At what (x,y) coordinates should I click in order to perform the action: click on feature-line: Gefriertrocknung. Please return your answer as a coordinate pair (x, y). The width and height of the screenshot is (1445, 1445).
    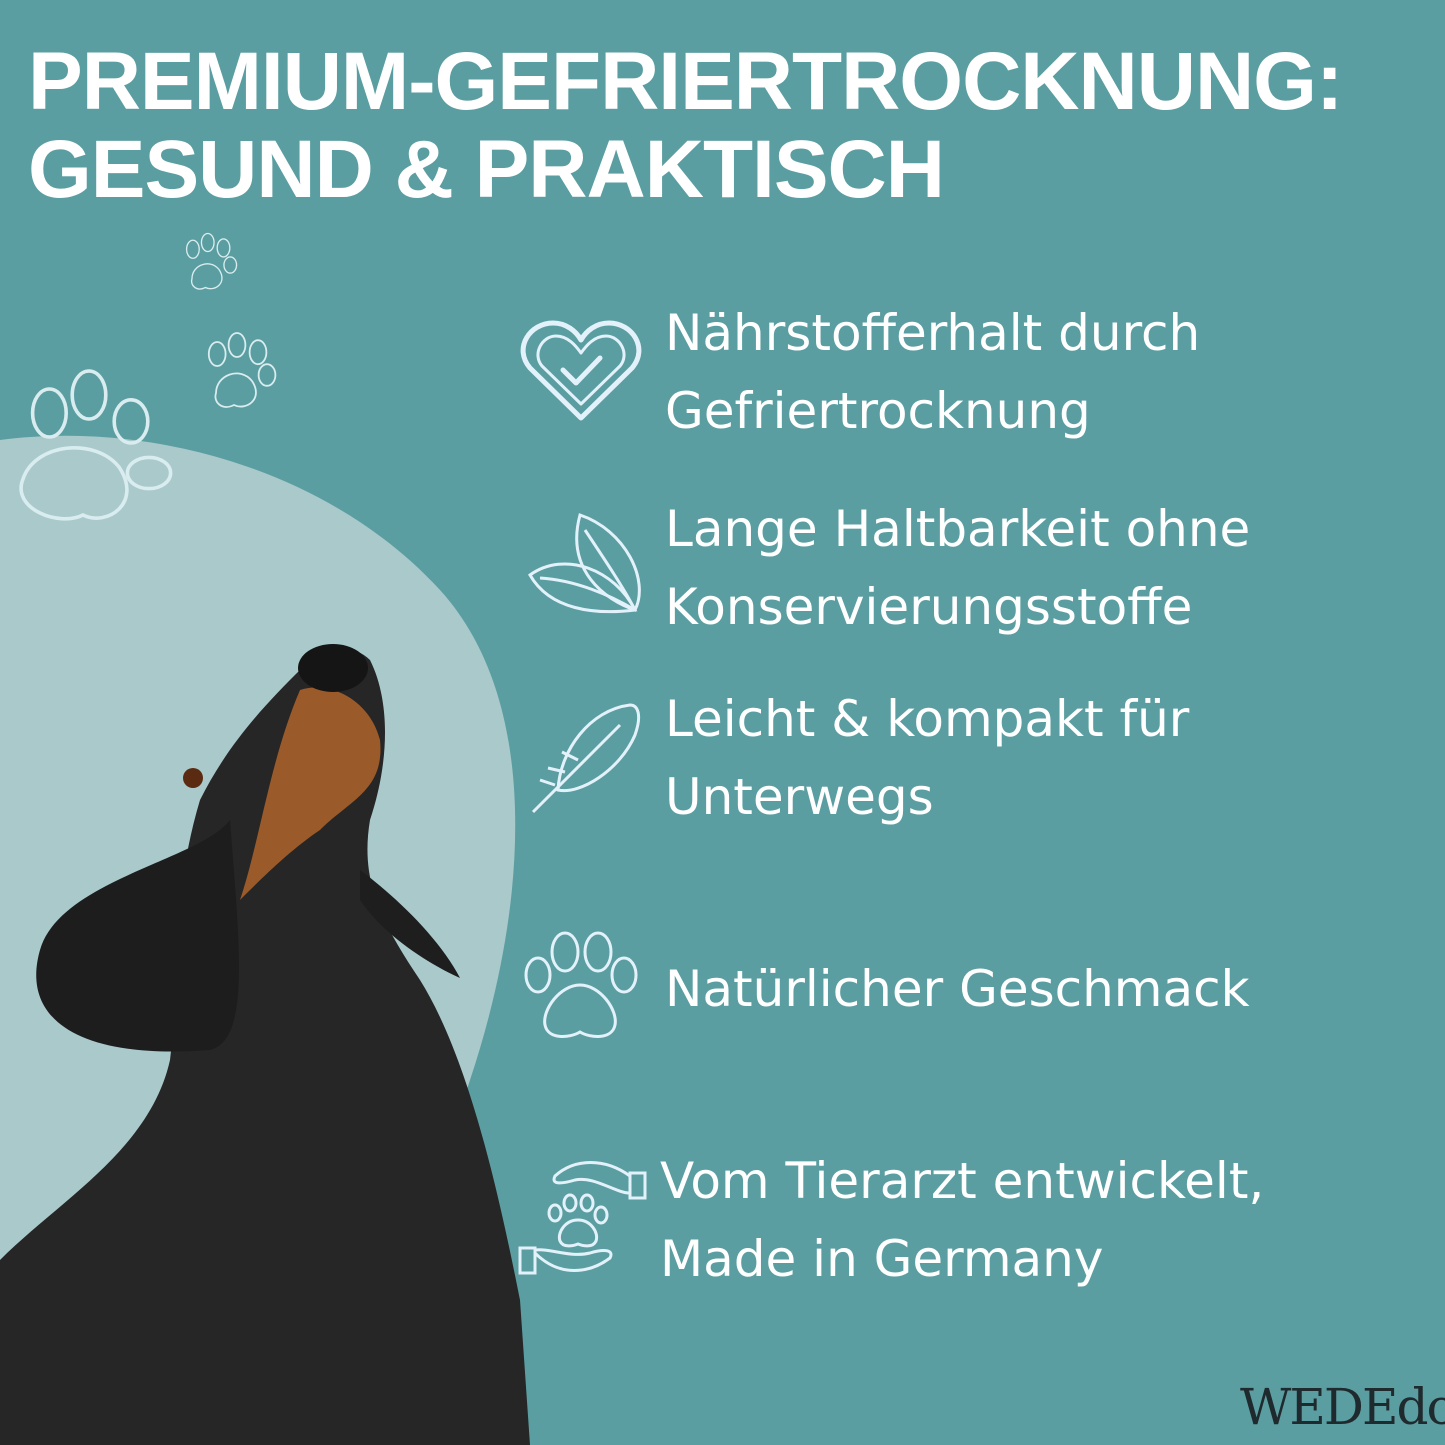
    Looking at the image, I should click on (878, 411).